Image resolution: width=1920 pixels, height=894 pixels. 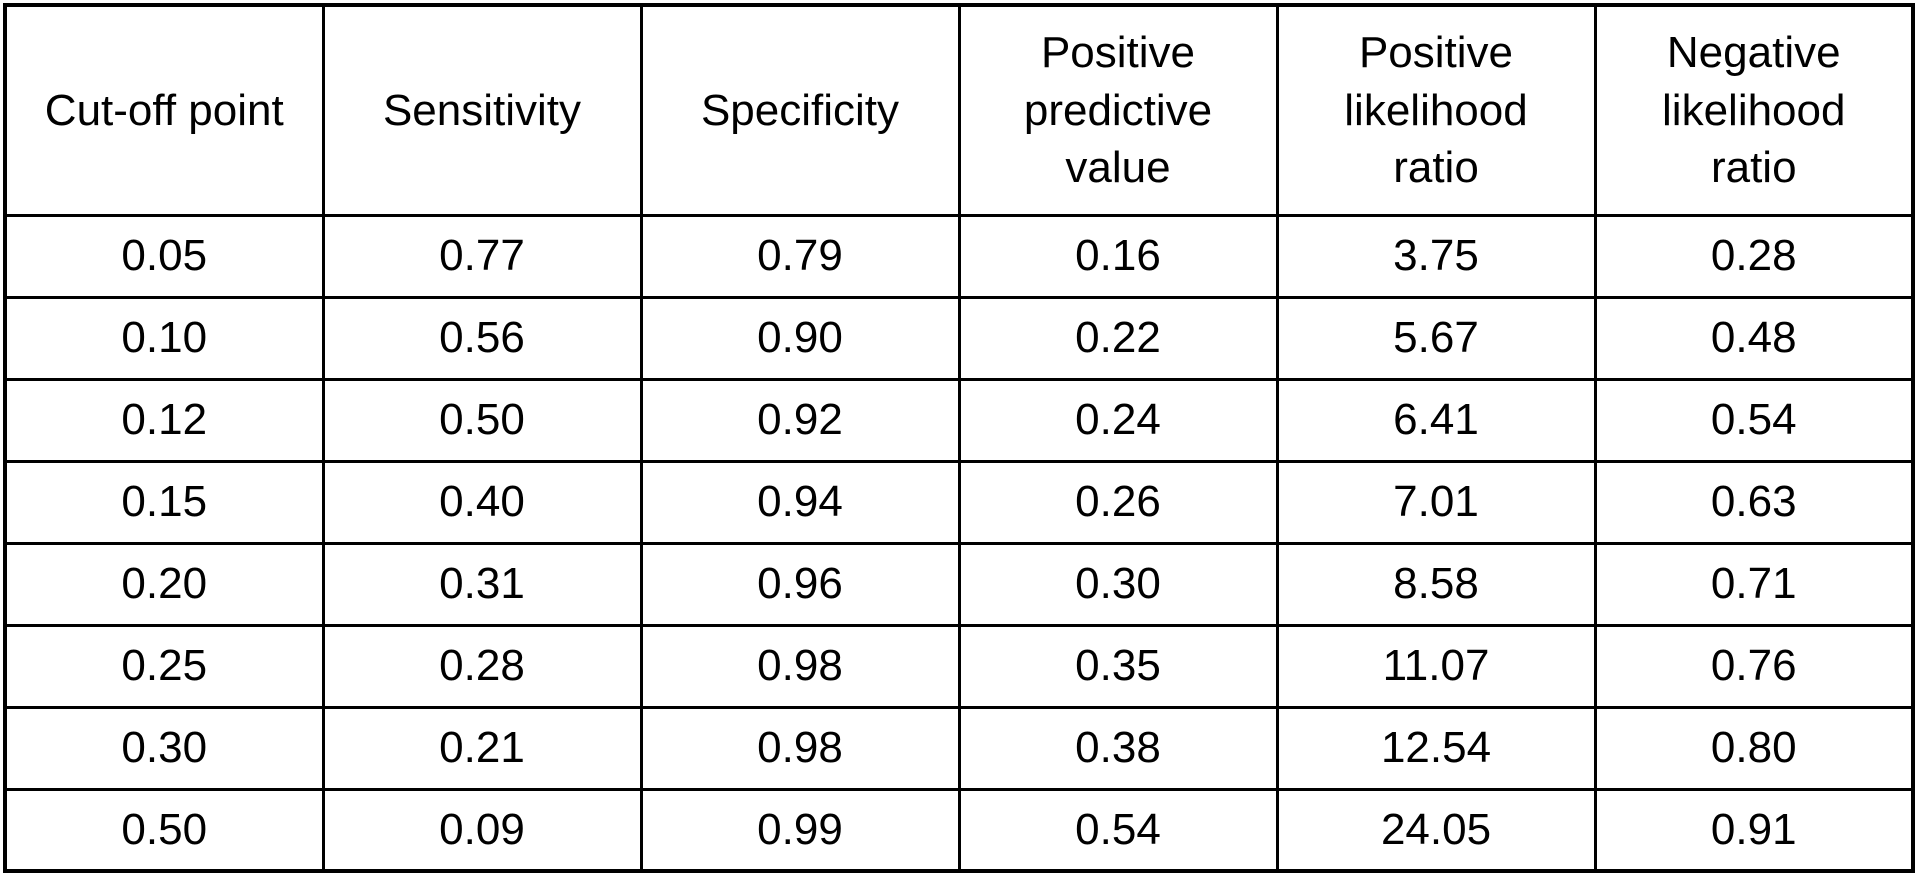 I want to click on table-row: 0.15 0.40 0.94 0.26 7.01 0.63, so click(x=959, y=502).